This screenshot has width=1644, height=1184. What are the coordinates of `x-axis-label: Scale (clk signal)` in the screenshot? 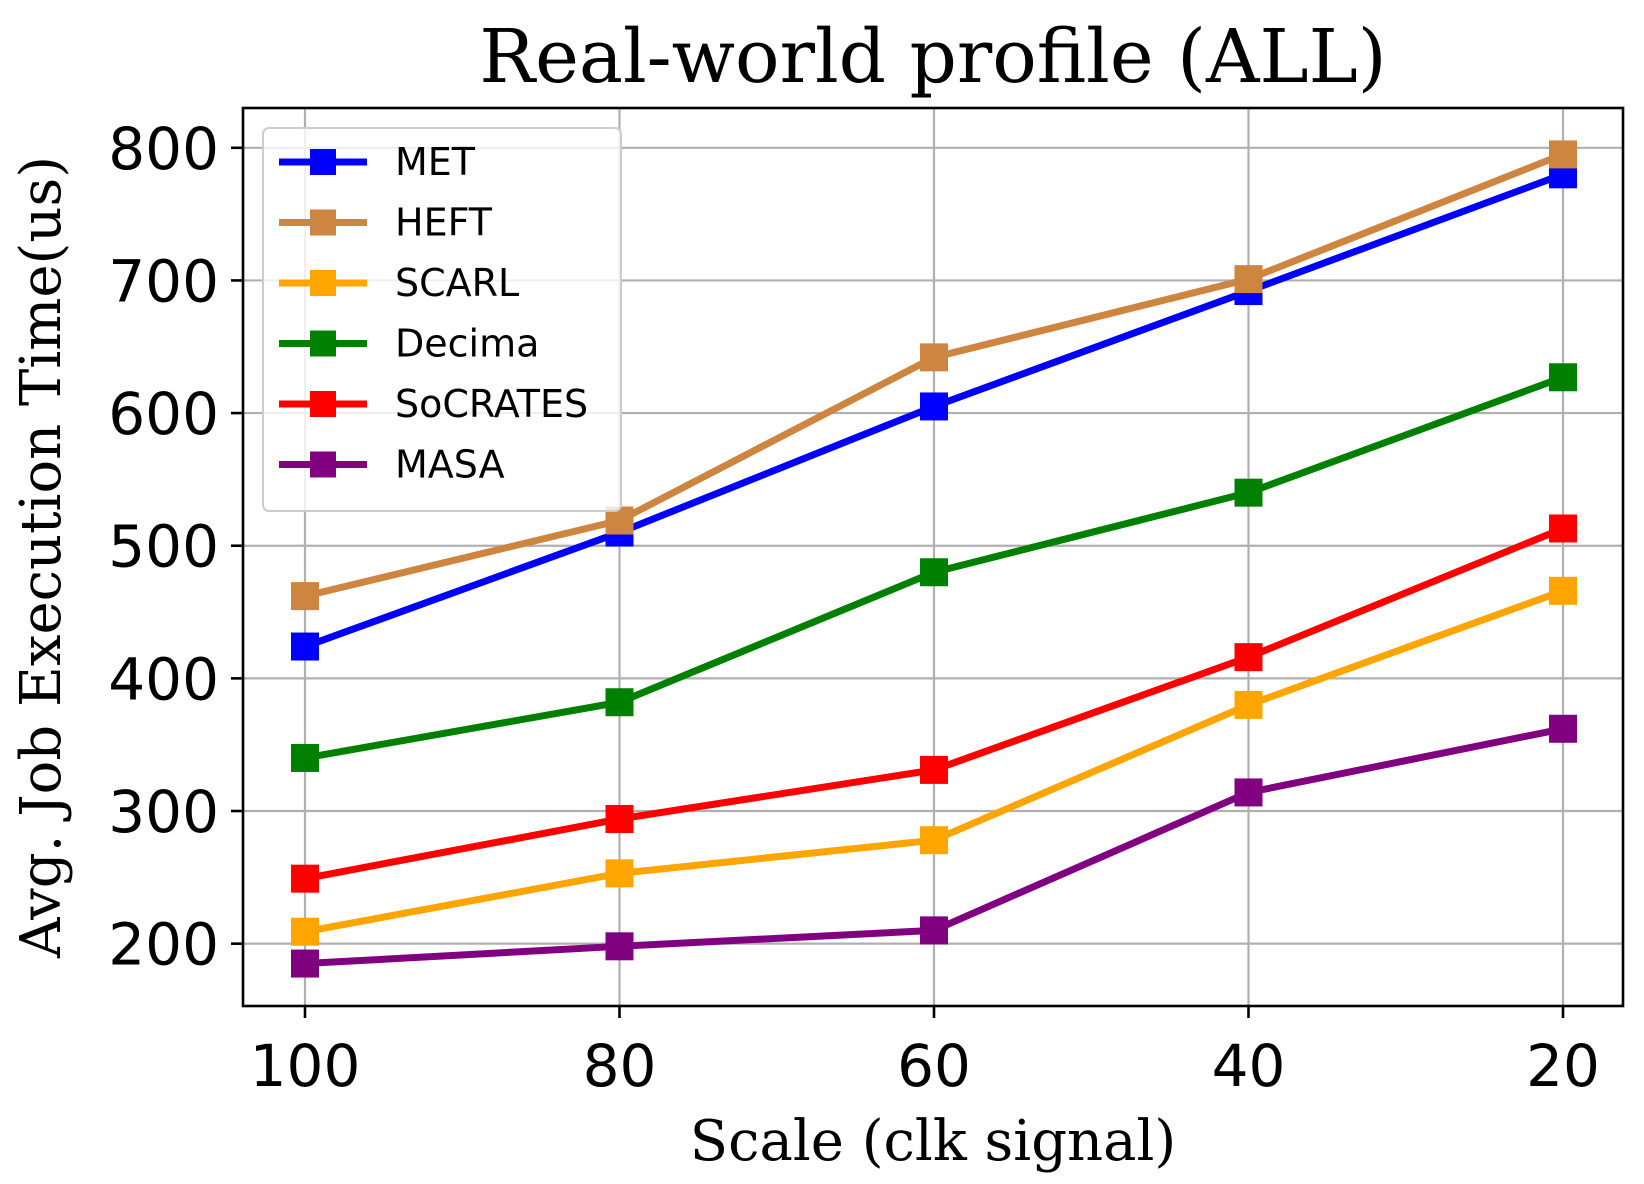 It's located at (933, 1141).